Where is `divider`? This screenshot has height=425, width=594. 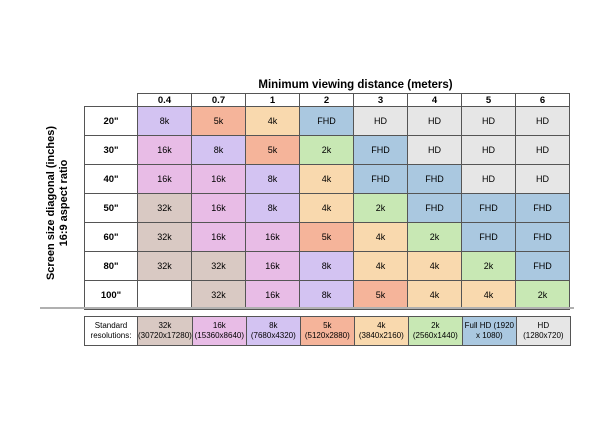 divider is located at coordinates (307, 308).